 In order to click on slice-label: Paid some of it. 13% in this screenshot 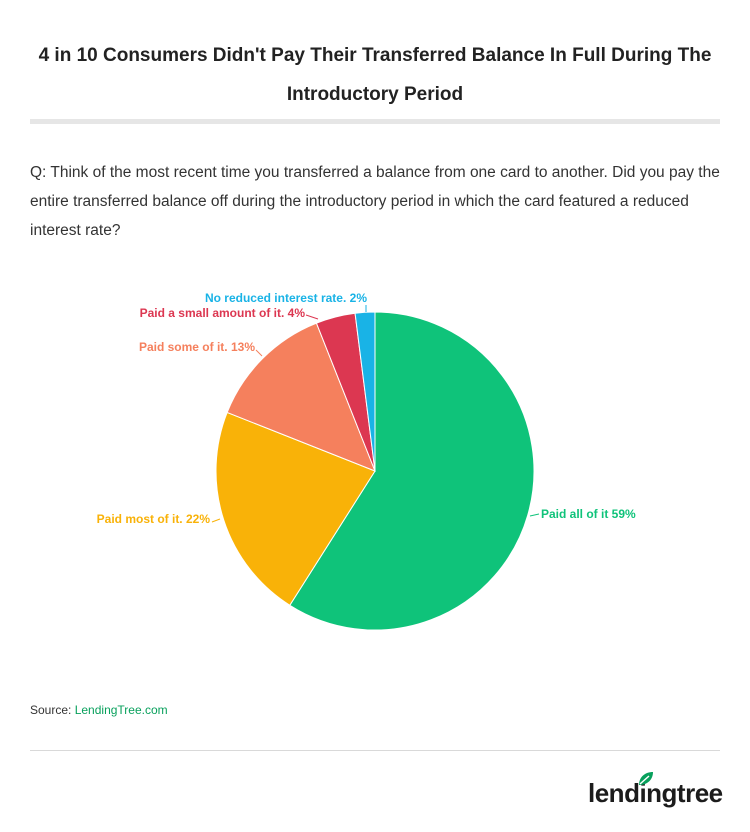, I will do `click(197, 347)`.